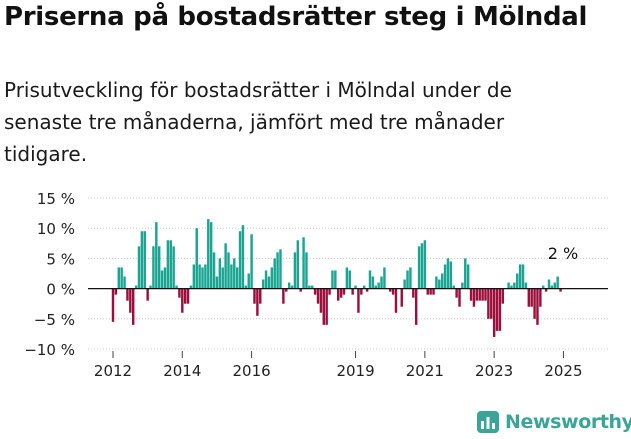  What do you see at coordinates (568, 422) in the screenshot?
I see `newsworthy-logo-text: Newsworthy` at bounding box center [568, 422].